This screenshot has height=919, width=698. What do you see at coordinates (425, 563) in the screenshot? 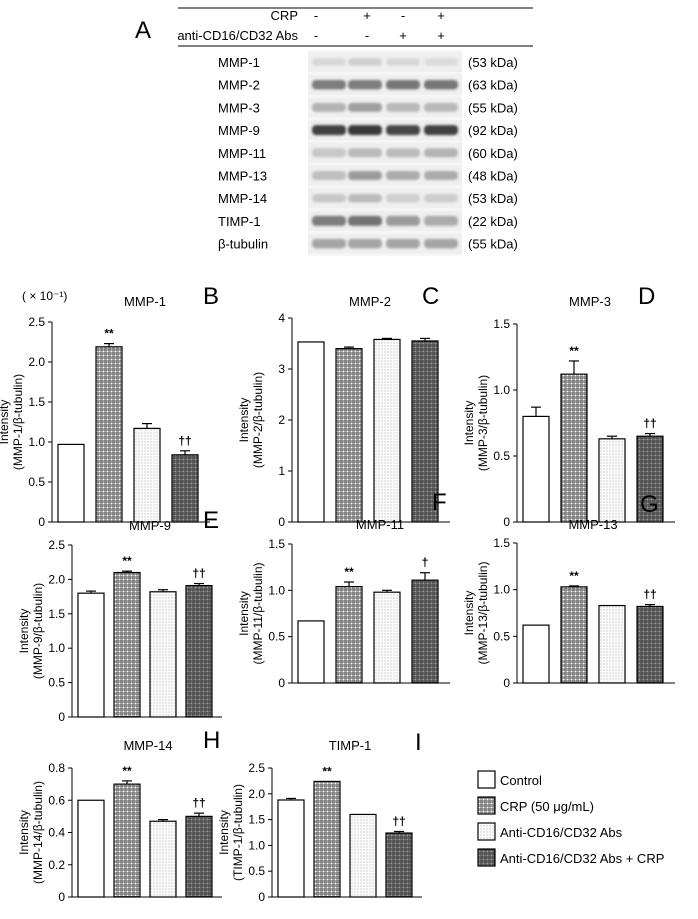
I see `significance-marker: †` at bounding box center [425, 563].